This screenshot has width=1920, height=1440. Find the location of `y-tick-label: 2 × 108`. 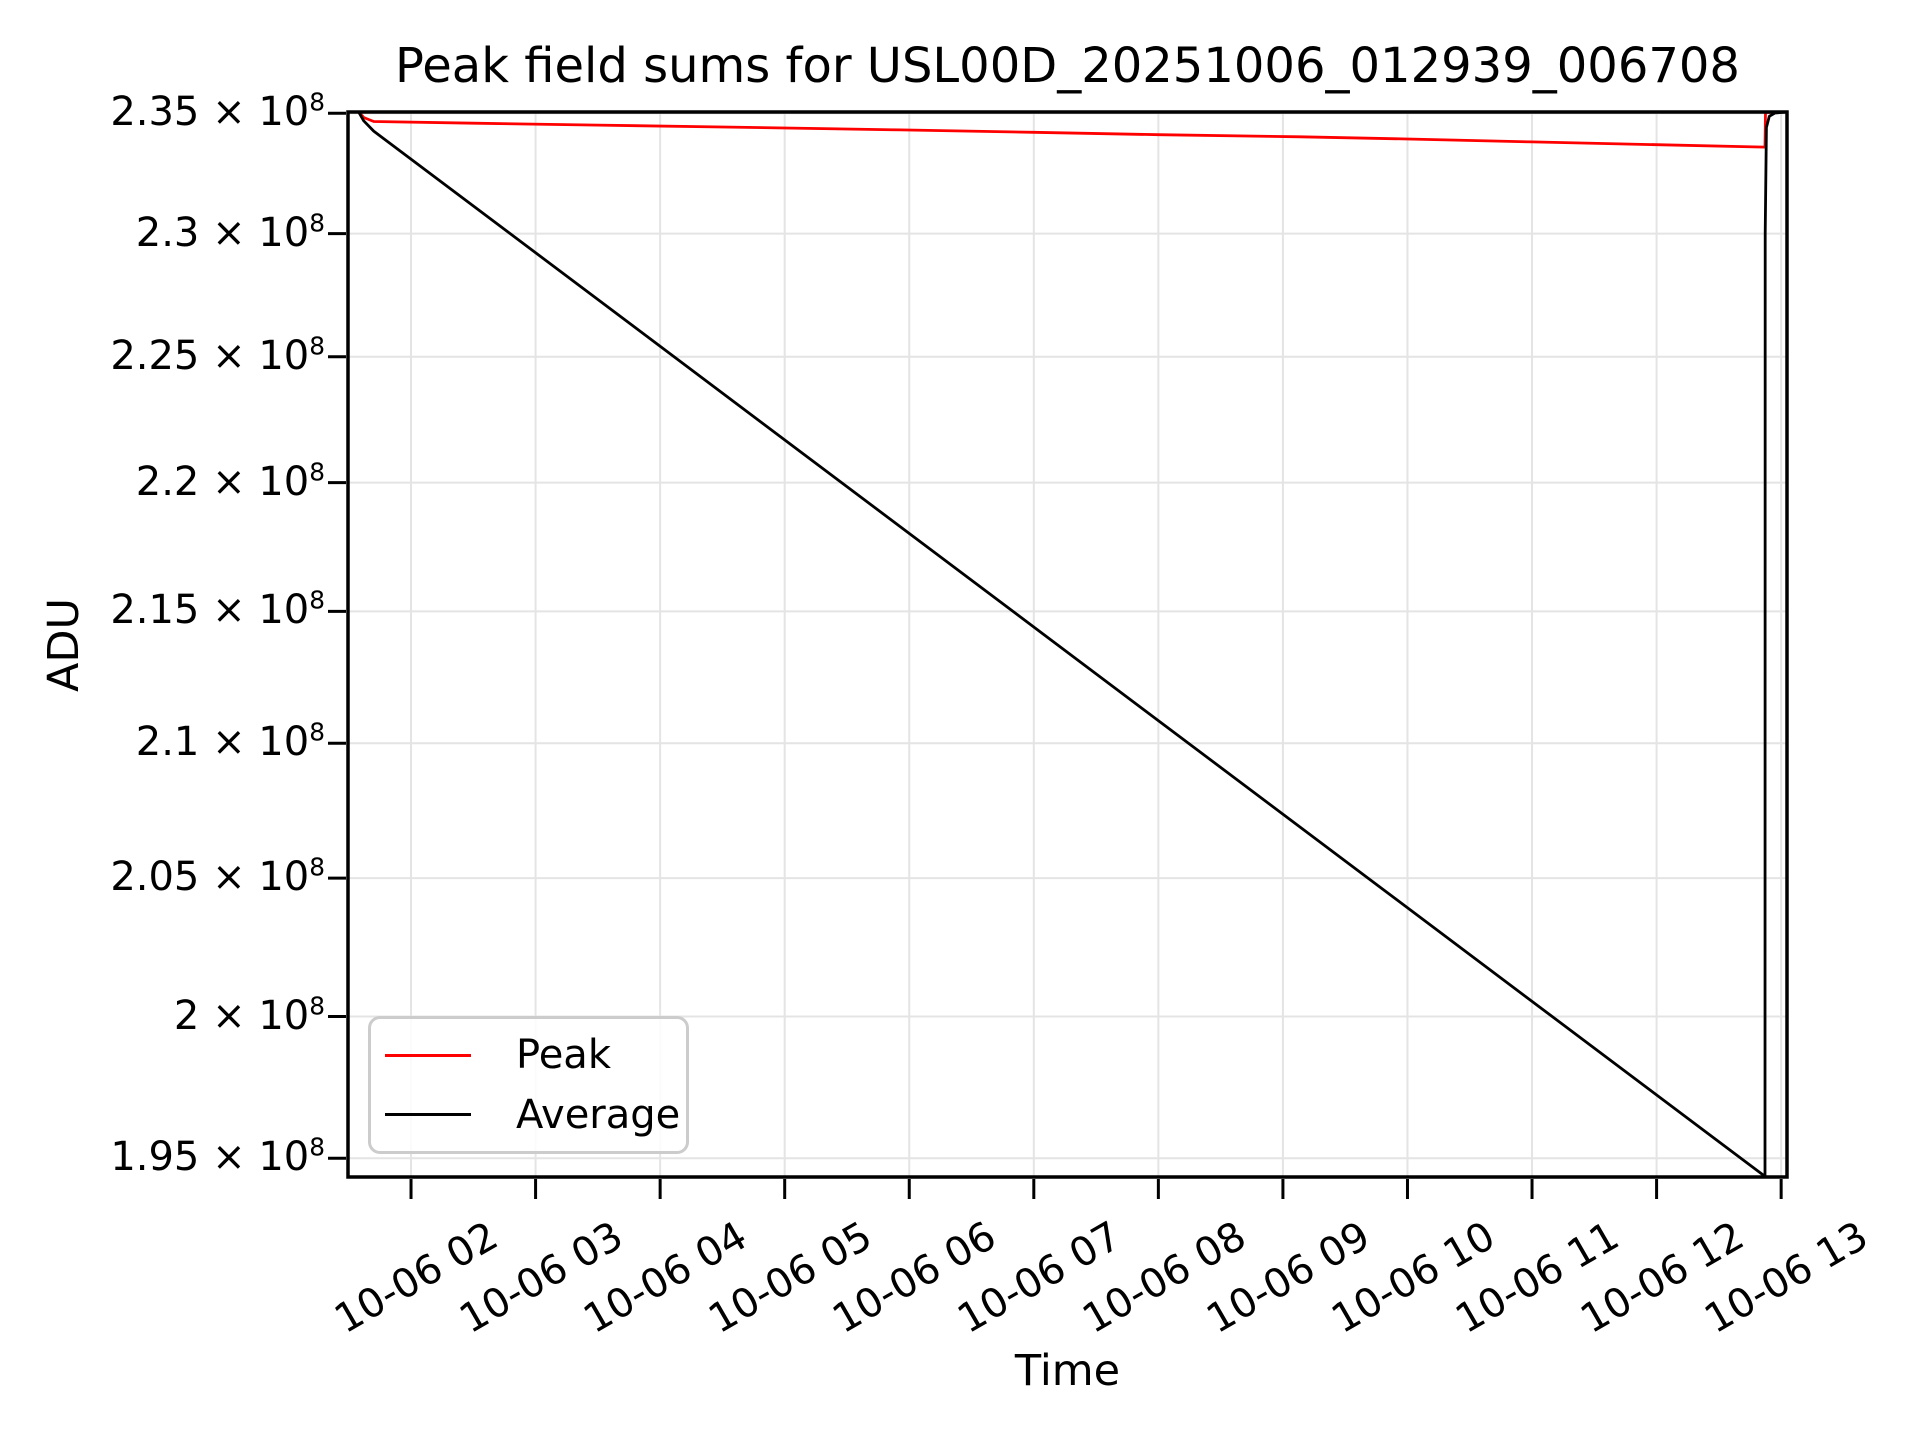

y-tick-label: 2 × 108 is located at coordinates (249, 1014).